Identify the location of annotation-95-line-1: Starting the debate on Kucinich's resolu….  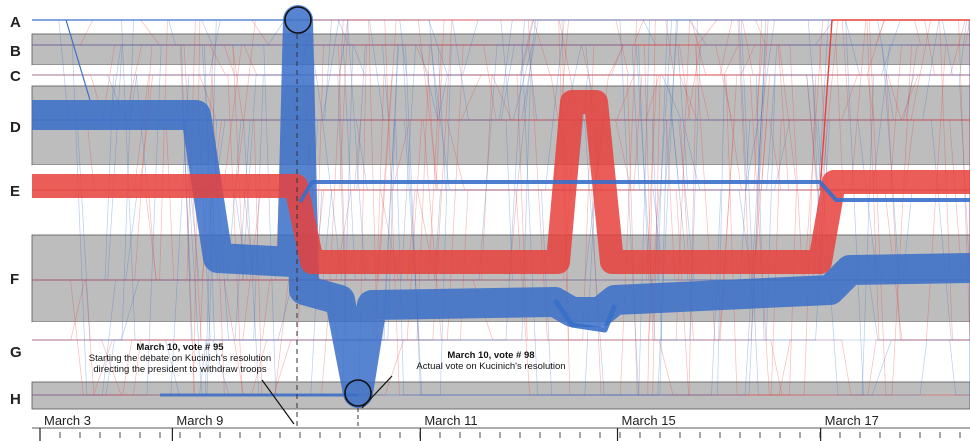
(180, 358).